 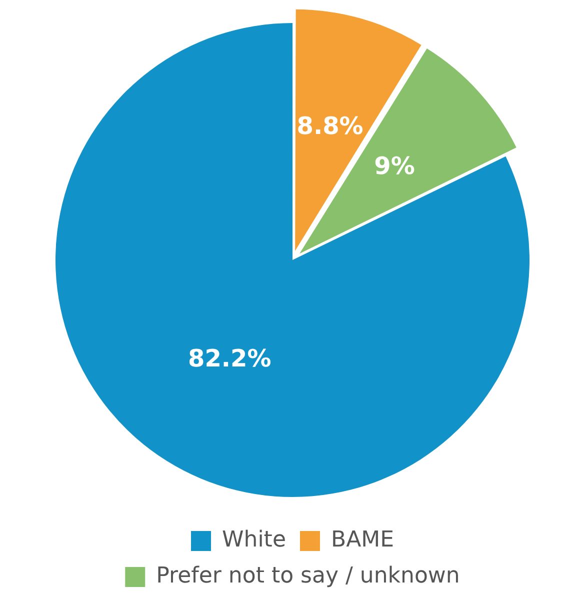 What do you see at coordinates (362, 540) in the screenshot?
I see `legend-label: BAME` at bounding box center [362, 540].